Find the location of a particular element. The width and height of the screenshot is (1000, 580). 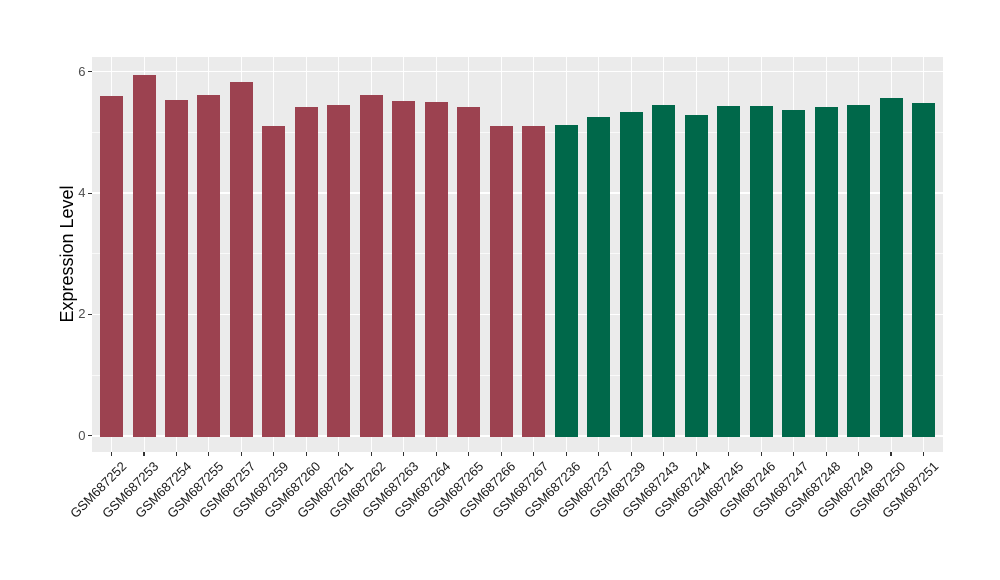

bar-GSM687265 is located at coordinates (469, 272).